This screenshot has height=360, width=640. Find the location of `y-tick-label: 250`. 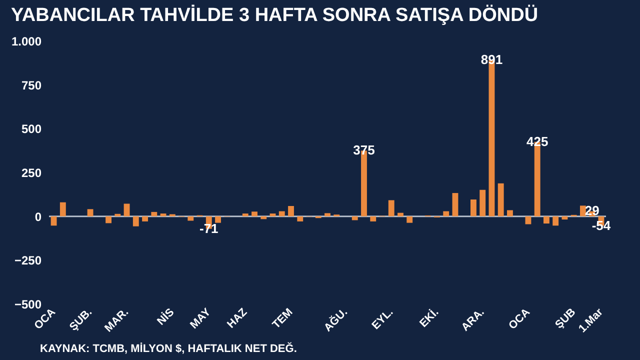

y-tick-label: 250 is located at coordinates (31, 173).